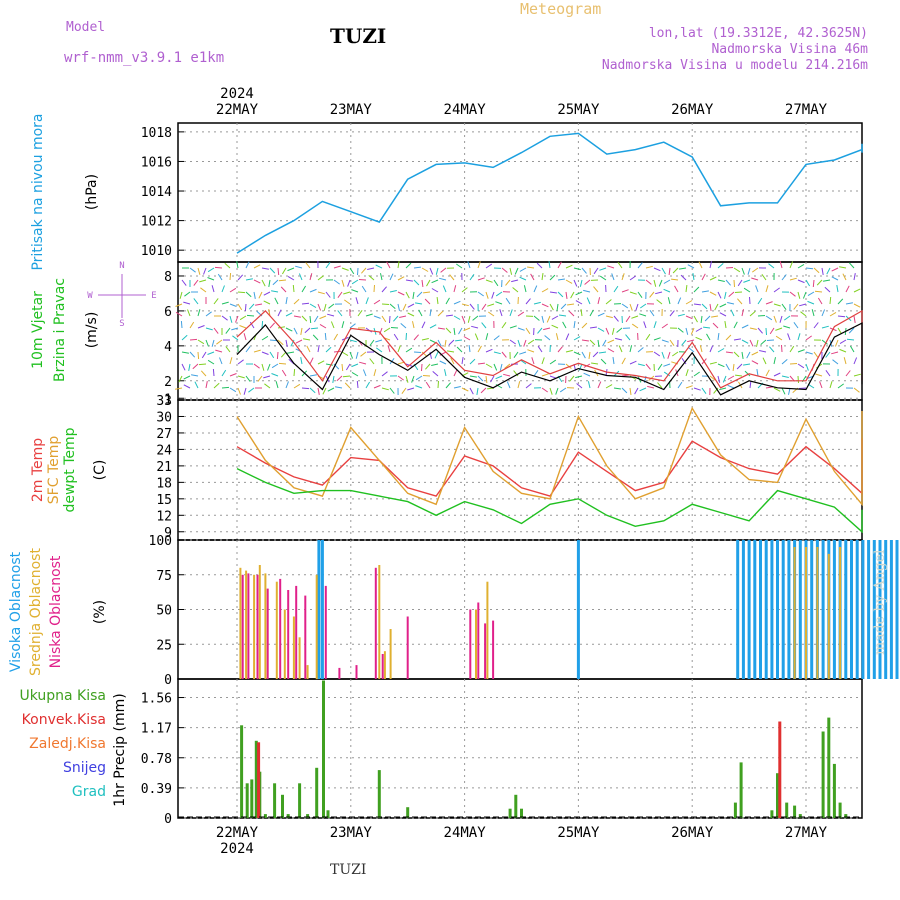 The width and height of the screenshot is (900, 900). Describe the element at coordinates (160, 541) in the screenshot. I see `cloud-ytick-label: 100` at that location.